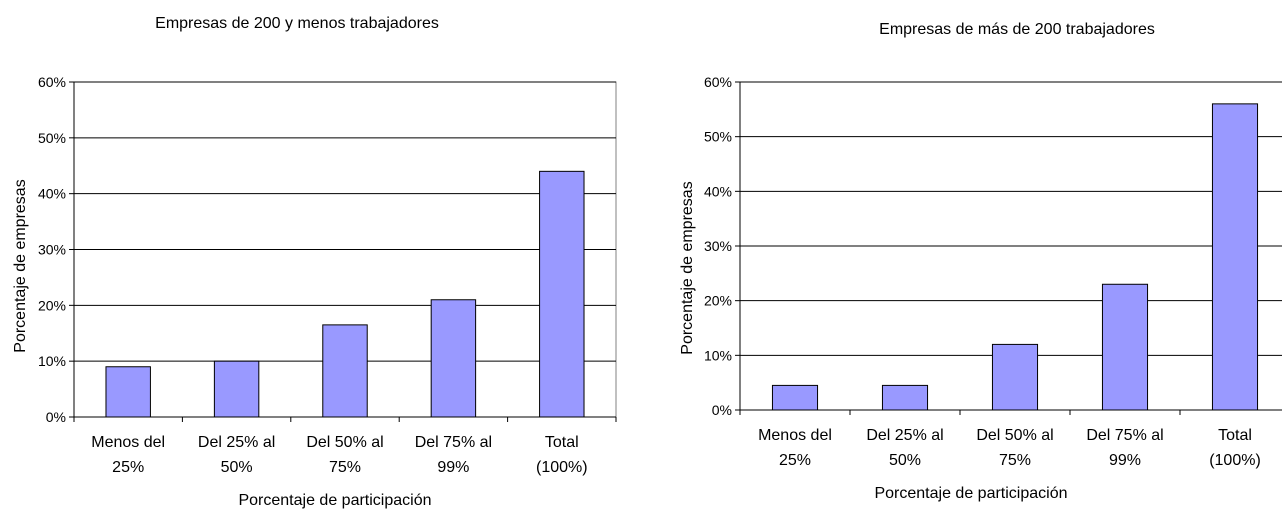 Image resolution: width=1282 pixels, height=510 pixels. Describe the element at coordinates (297, 23) in the screenshot. I see `chart-title: Empresas de 200 y menos trabajadores` at that location.